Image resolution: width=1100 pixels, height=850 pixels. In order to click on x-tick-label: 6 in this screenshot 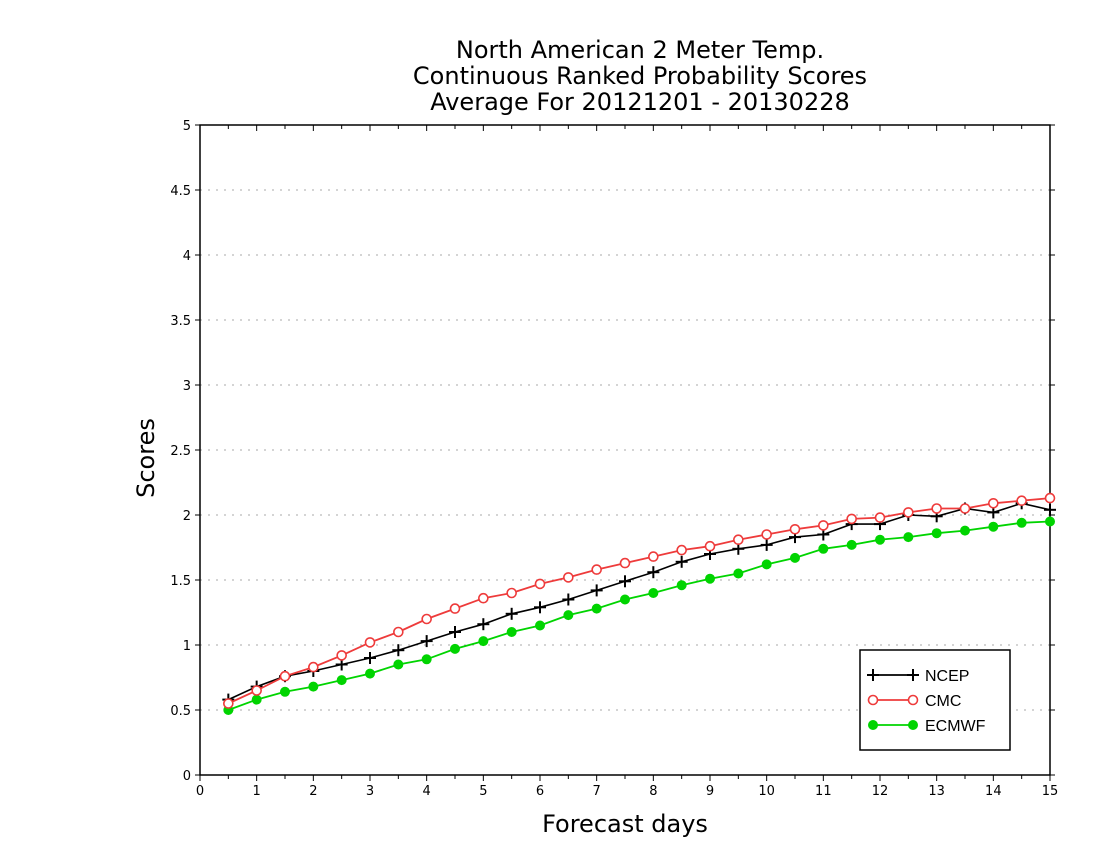, I will do `click(540, 791)`.